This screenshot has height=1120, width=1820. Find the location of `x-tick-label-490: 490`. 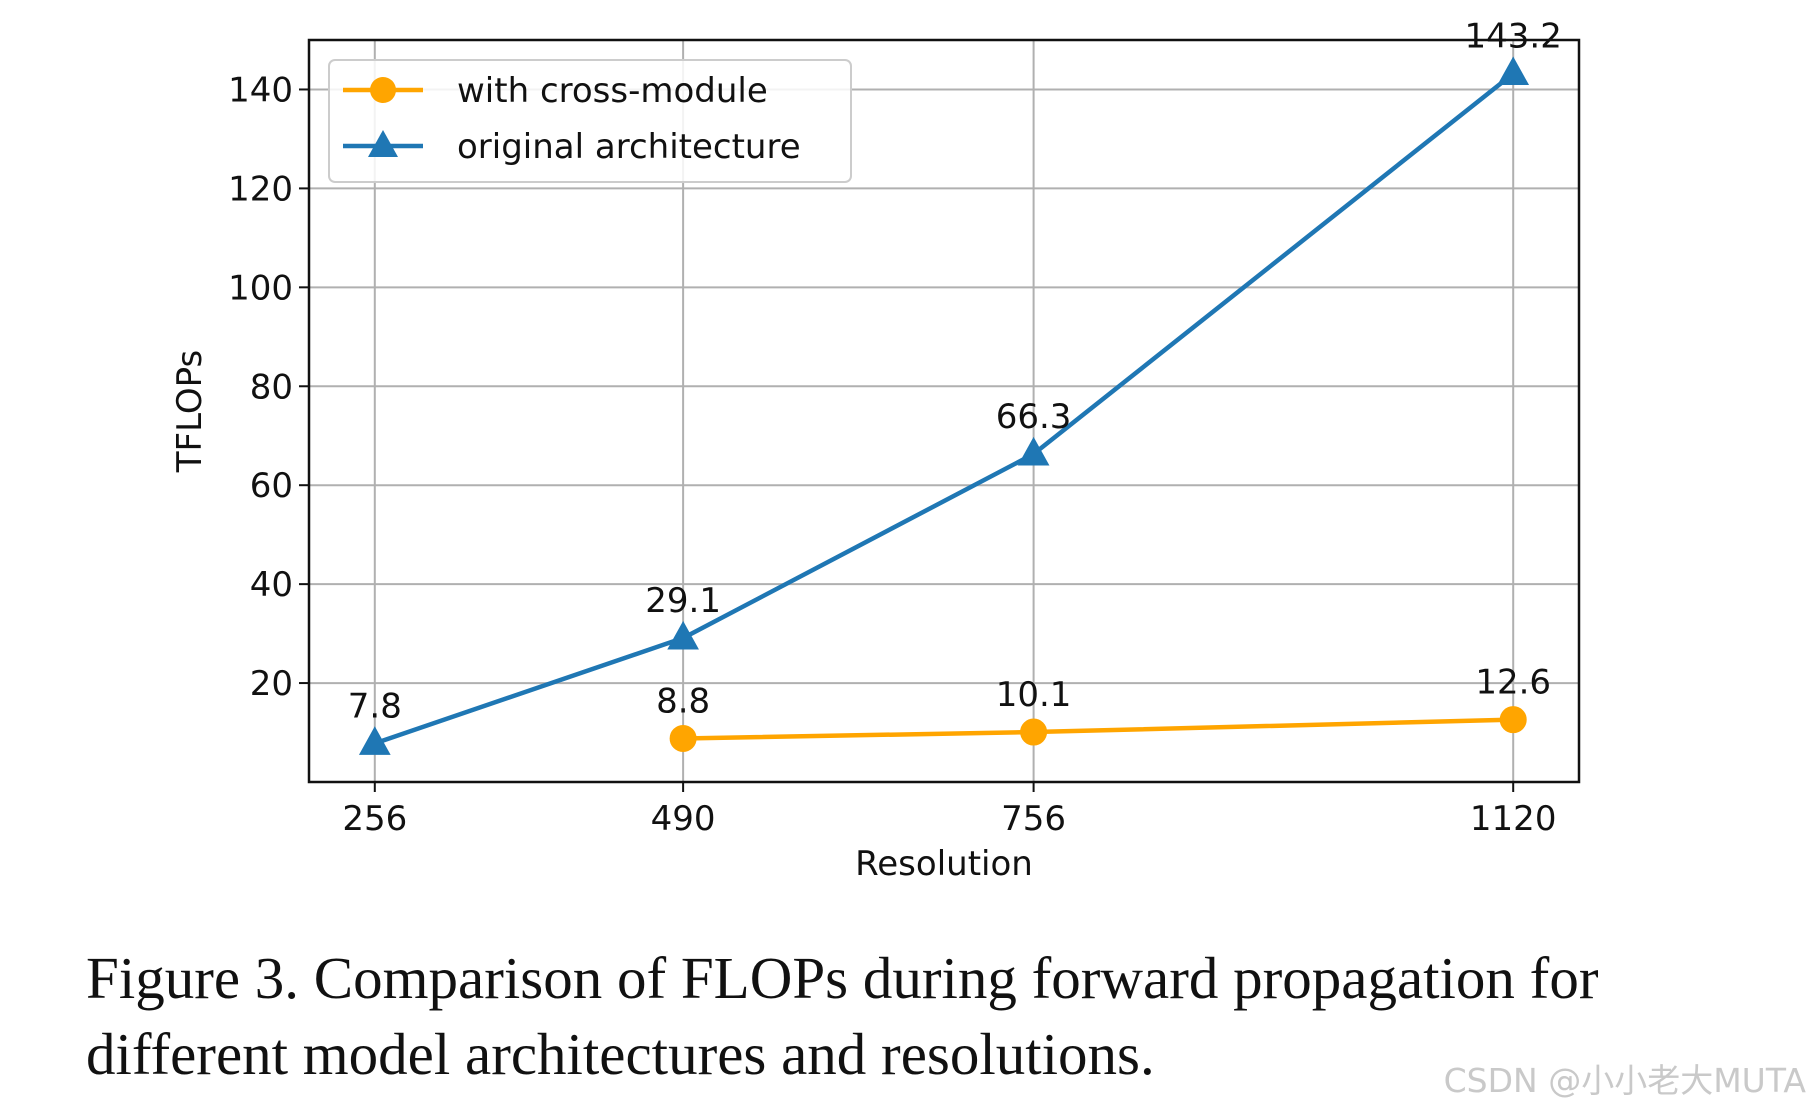

x-tick-label-490: 490 is located at coordinates (683, 819).